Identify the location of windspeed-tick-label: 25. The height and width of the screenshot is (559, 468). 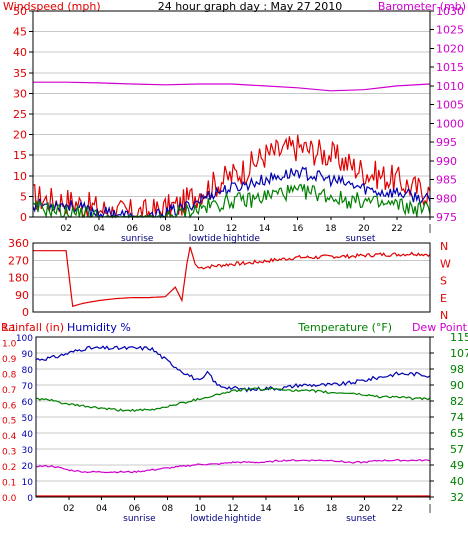
(20, 114).